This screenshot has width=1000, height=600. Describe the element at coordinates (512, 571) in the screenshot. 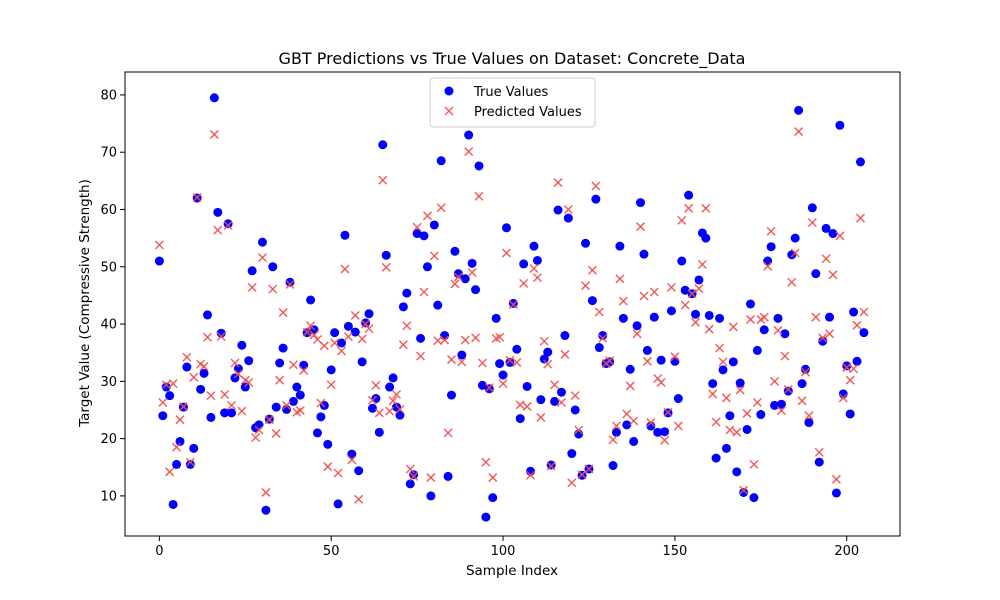

I see `x-axis-label: Sample Index` at that location.